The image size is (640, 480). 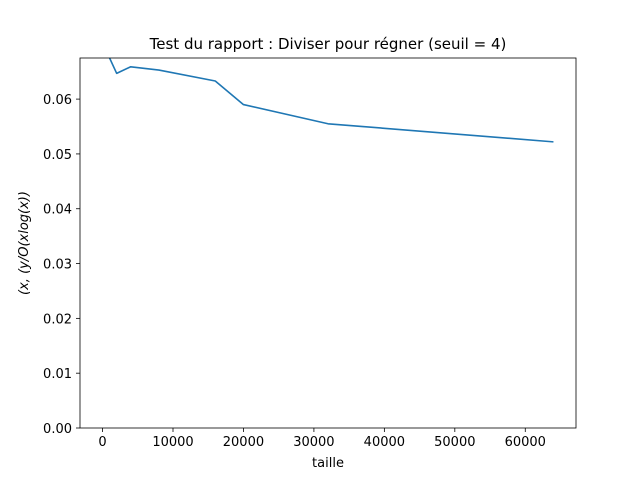 I want to click on x-tick-label: 0, so click(x=102, y=442).